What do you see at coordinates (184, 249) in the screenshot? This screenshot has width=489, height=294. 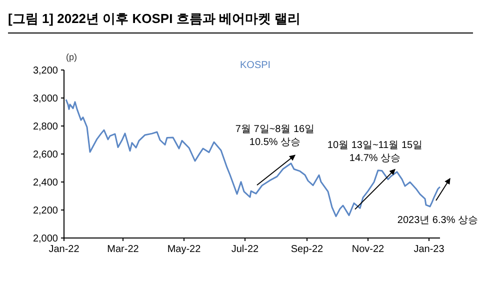 I see `x-tick-label: May-22` at bounding box center [184, 249].